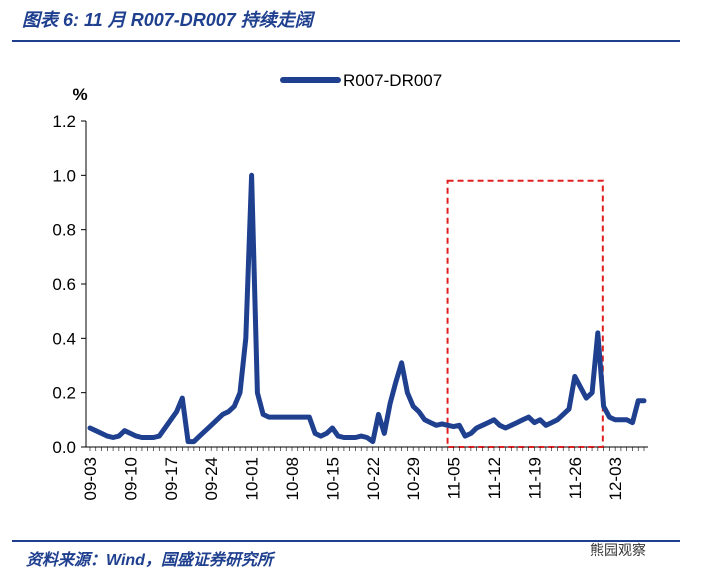  Describe the element at coordinates (64, 284) in the screenshot. I see `y-tick-label: 0.6` at that location.